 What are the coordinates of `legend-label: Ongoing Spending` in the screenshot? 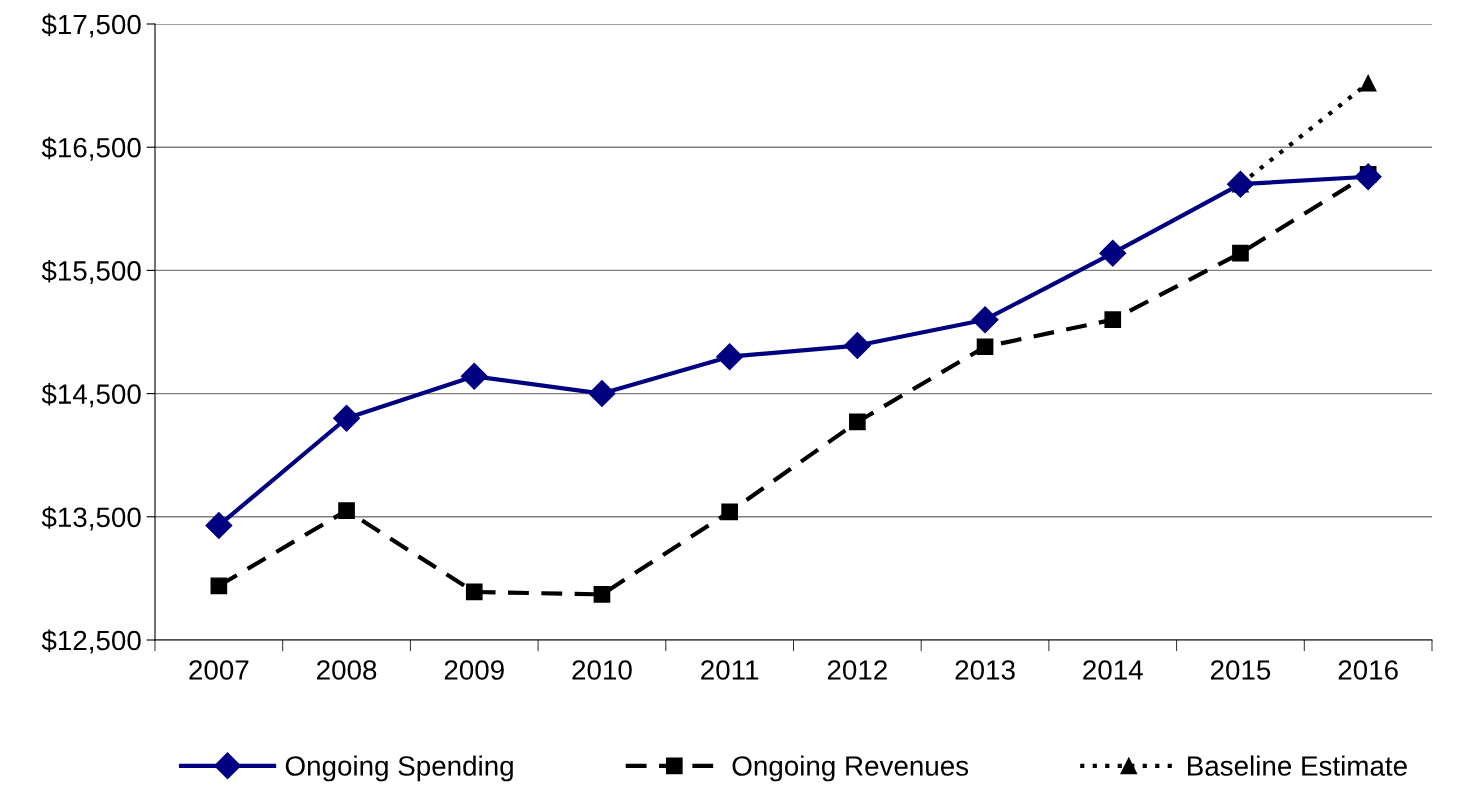 It's located at (399, 768).